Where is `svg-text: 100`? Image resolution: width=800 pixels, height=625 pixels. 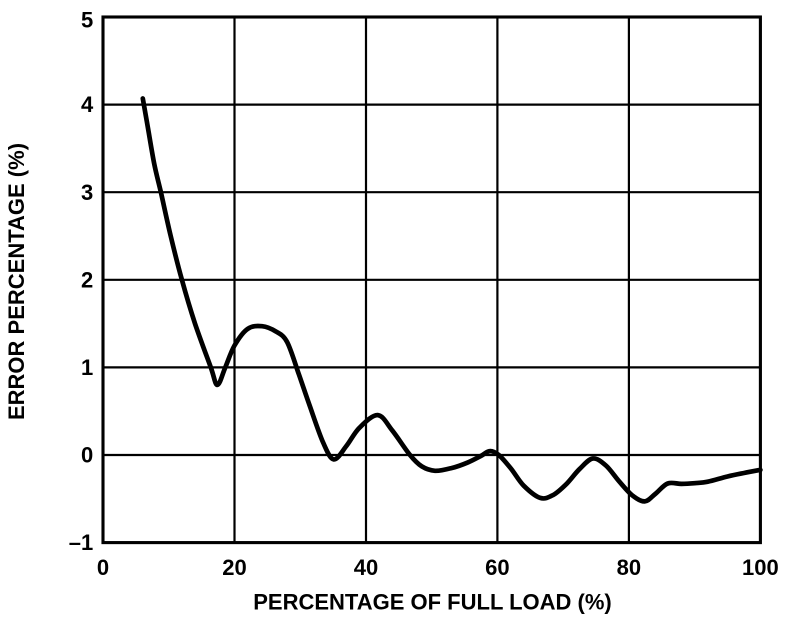
svg-text: 100 is located at coordinates (760, 567).